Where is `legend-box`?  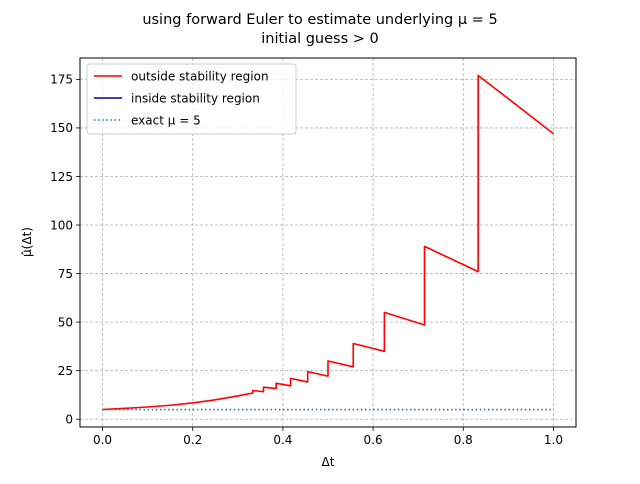 legend-box is located at coordinates (191, 99).